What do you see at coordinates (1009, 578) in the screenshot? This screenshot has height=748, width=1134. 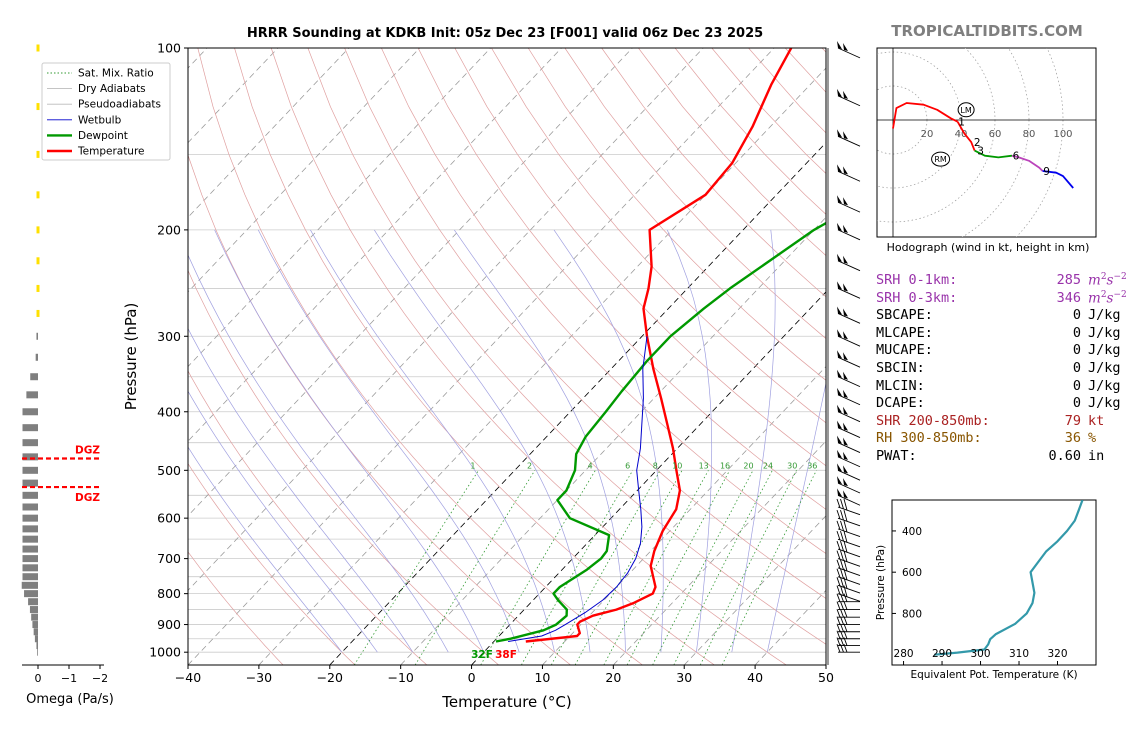 I see `theta-e-profile` at bounding box center [1009, 578].